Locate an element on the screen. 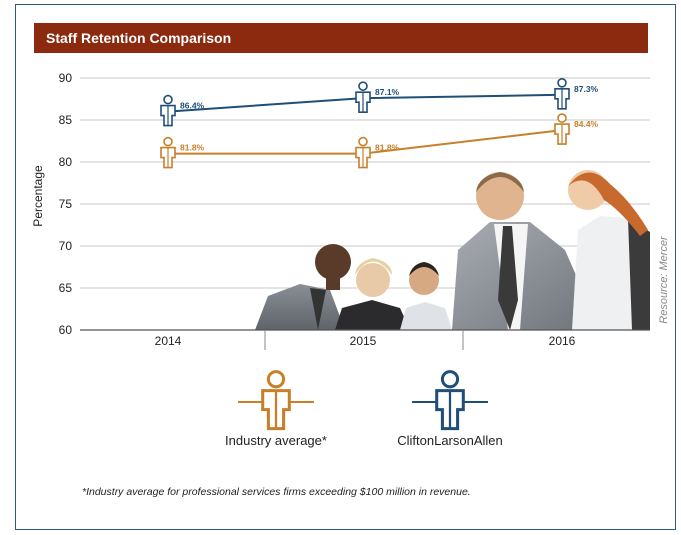 The image size is (681, 535). y-tick-60: 60 is located at coordinates (66, 330).